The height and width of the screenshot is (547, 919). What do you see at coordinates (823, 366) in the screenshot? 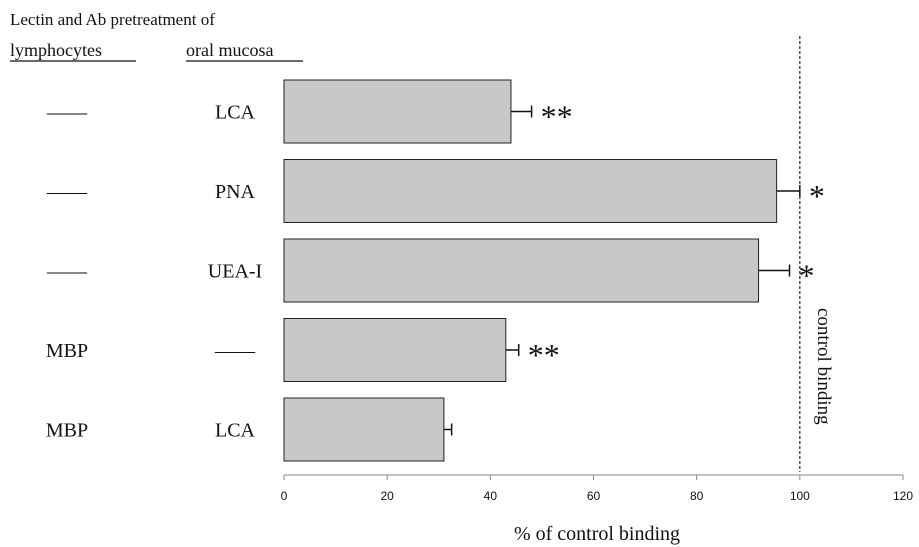
I see `control-binding-label: control binding` at bounding box center [823, 366].